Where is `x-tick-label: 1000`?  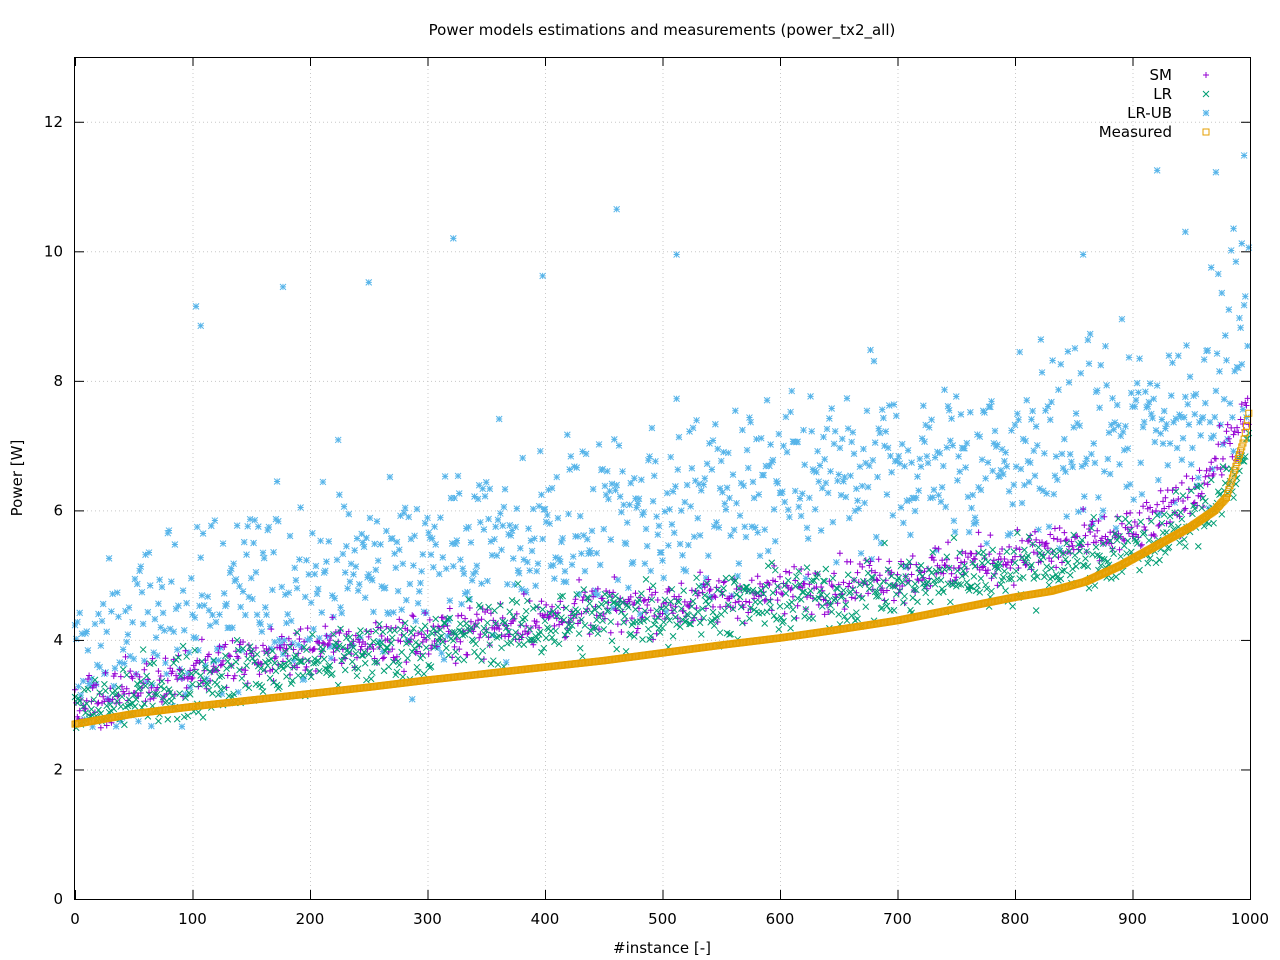 x-tick-label: 1000 is located at coordinates (1250, 919).